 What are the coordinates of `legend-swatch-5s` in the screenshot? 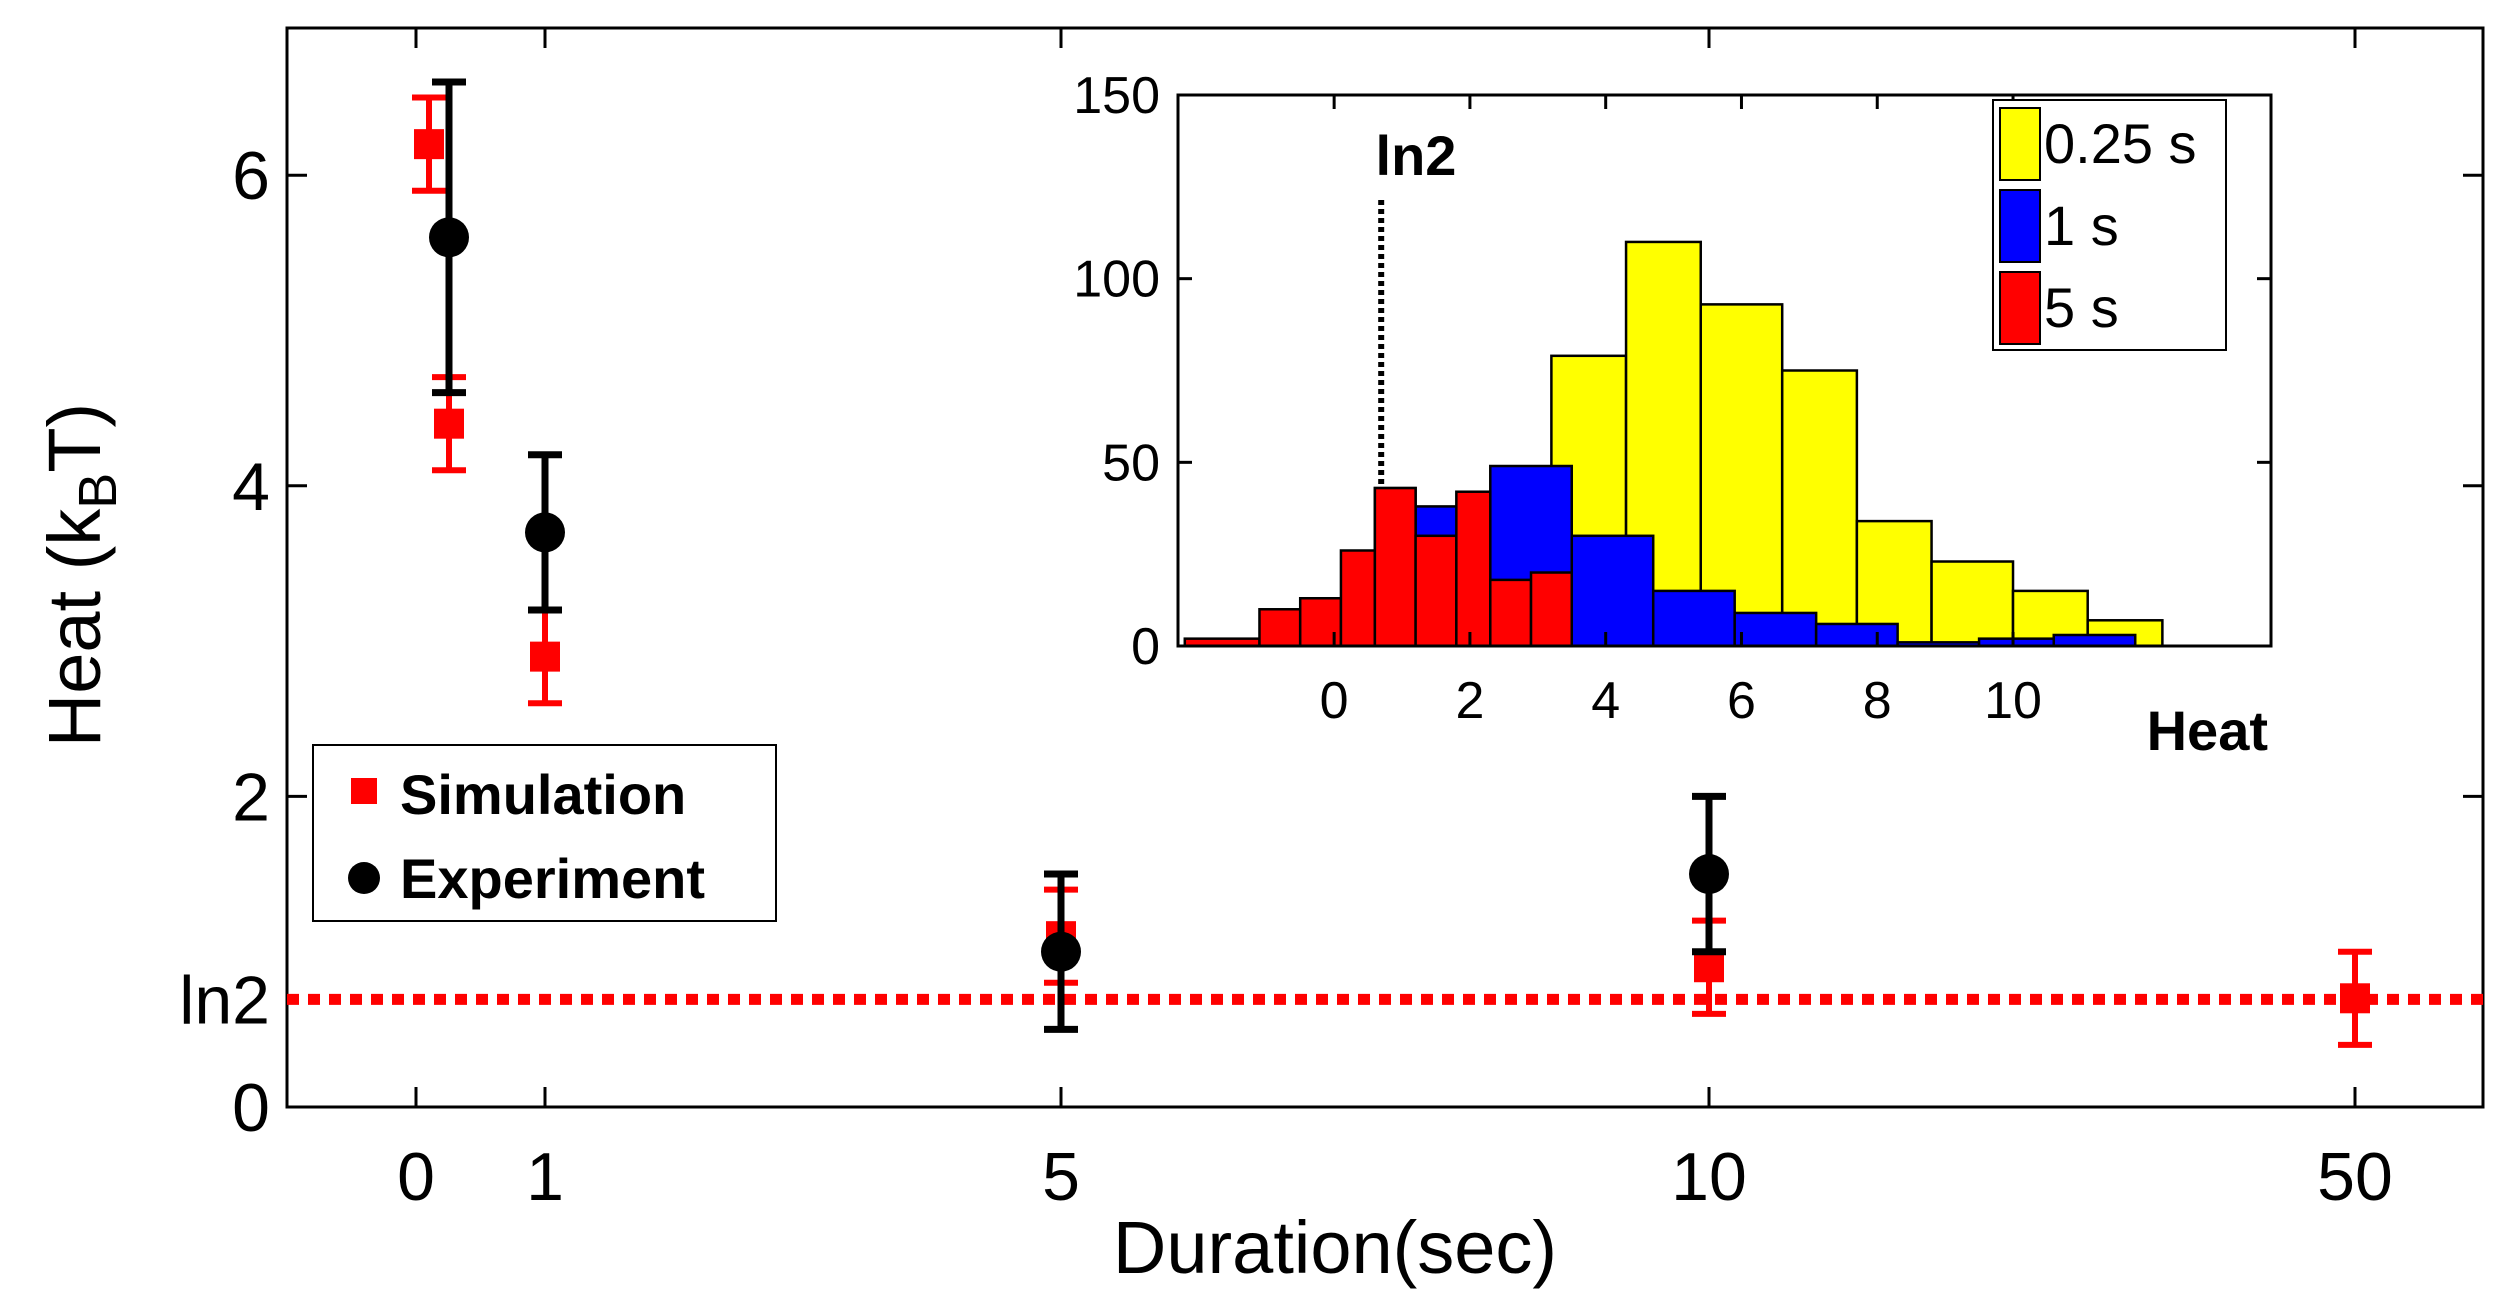 It's located at (2020, 308).